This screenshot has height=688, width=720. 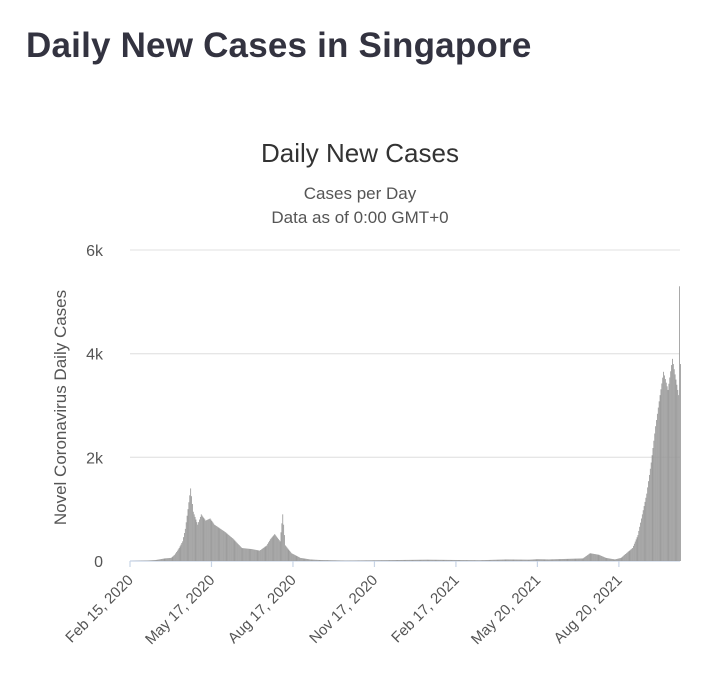 I want to click on x-tick-label: Aug 20, 2021, so click(x=588, y=609).